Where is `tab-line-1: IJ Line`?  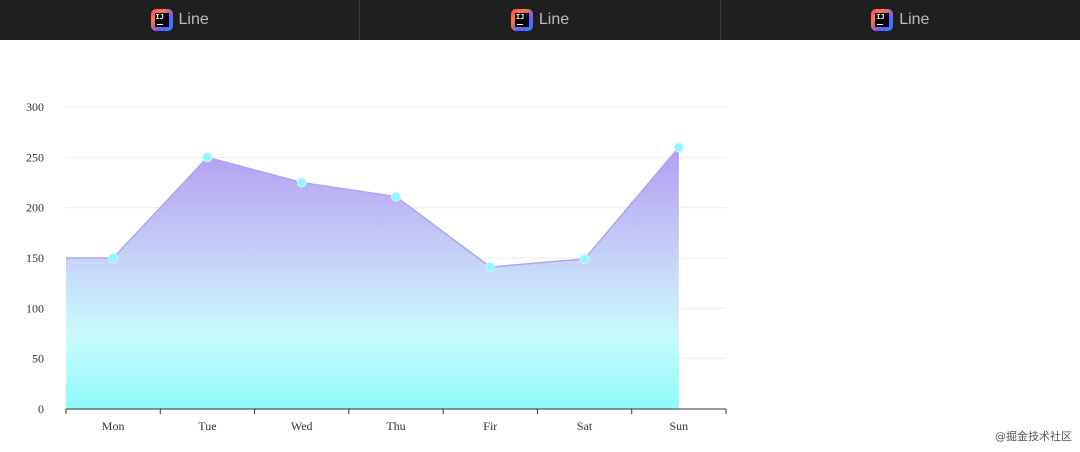 tab-line-1: IJ Line is located at coordinates (180, 20).